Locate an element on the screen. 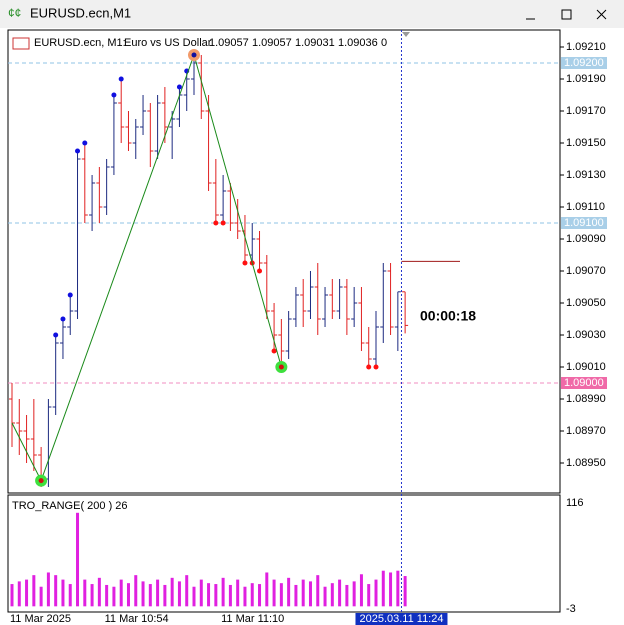 Image resolution: width=624 pixels, height=625 pixels. price-tick-label: 1.09110 is located at coordinates (585, 207).